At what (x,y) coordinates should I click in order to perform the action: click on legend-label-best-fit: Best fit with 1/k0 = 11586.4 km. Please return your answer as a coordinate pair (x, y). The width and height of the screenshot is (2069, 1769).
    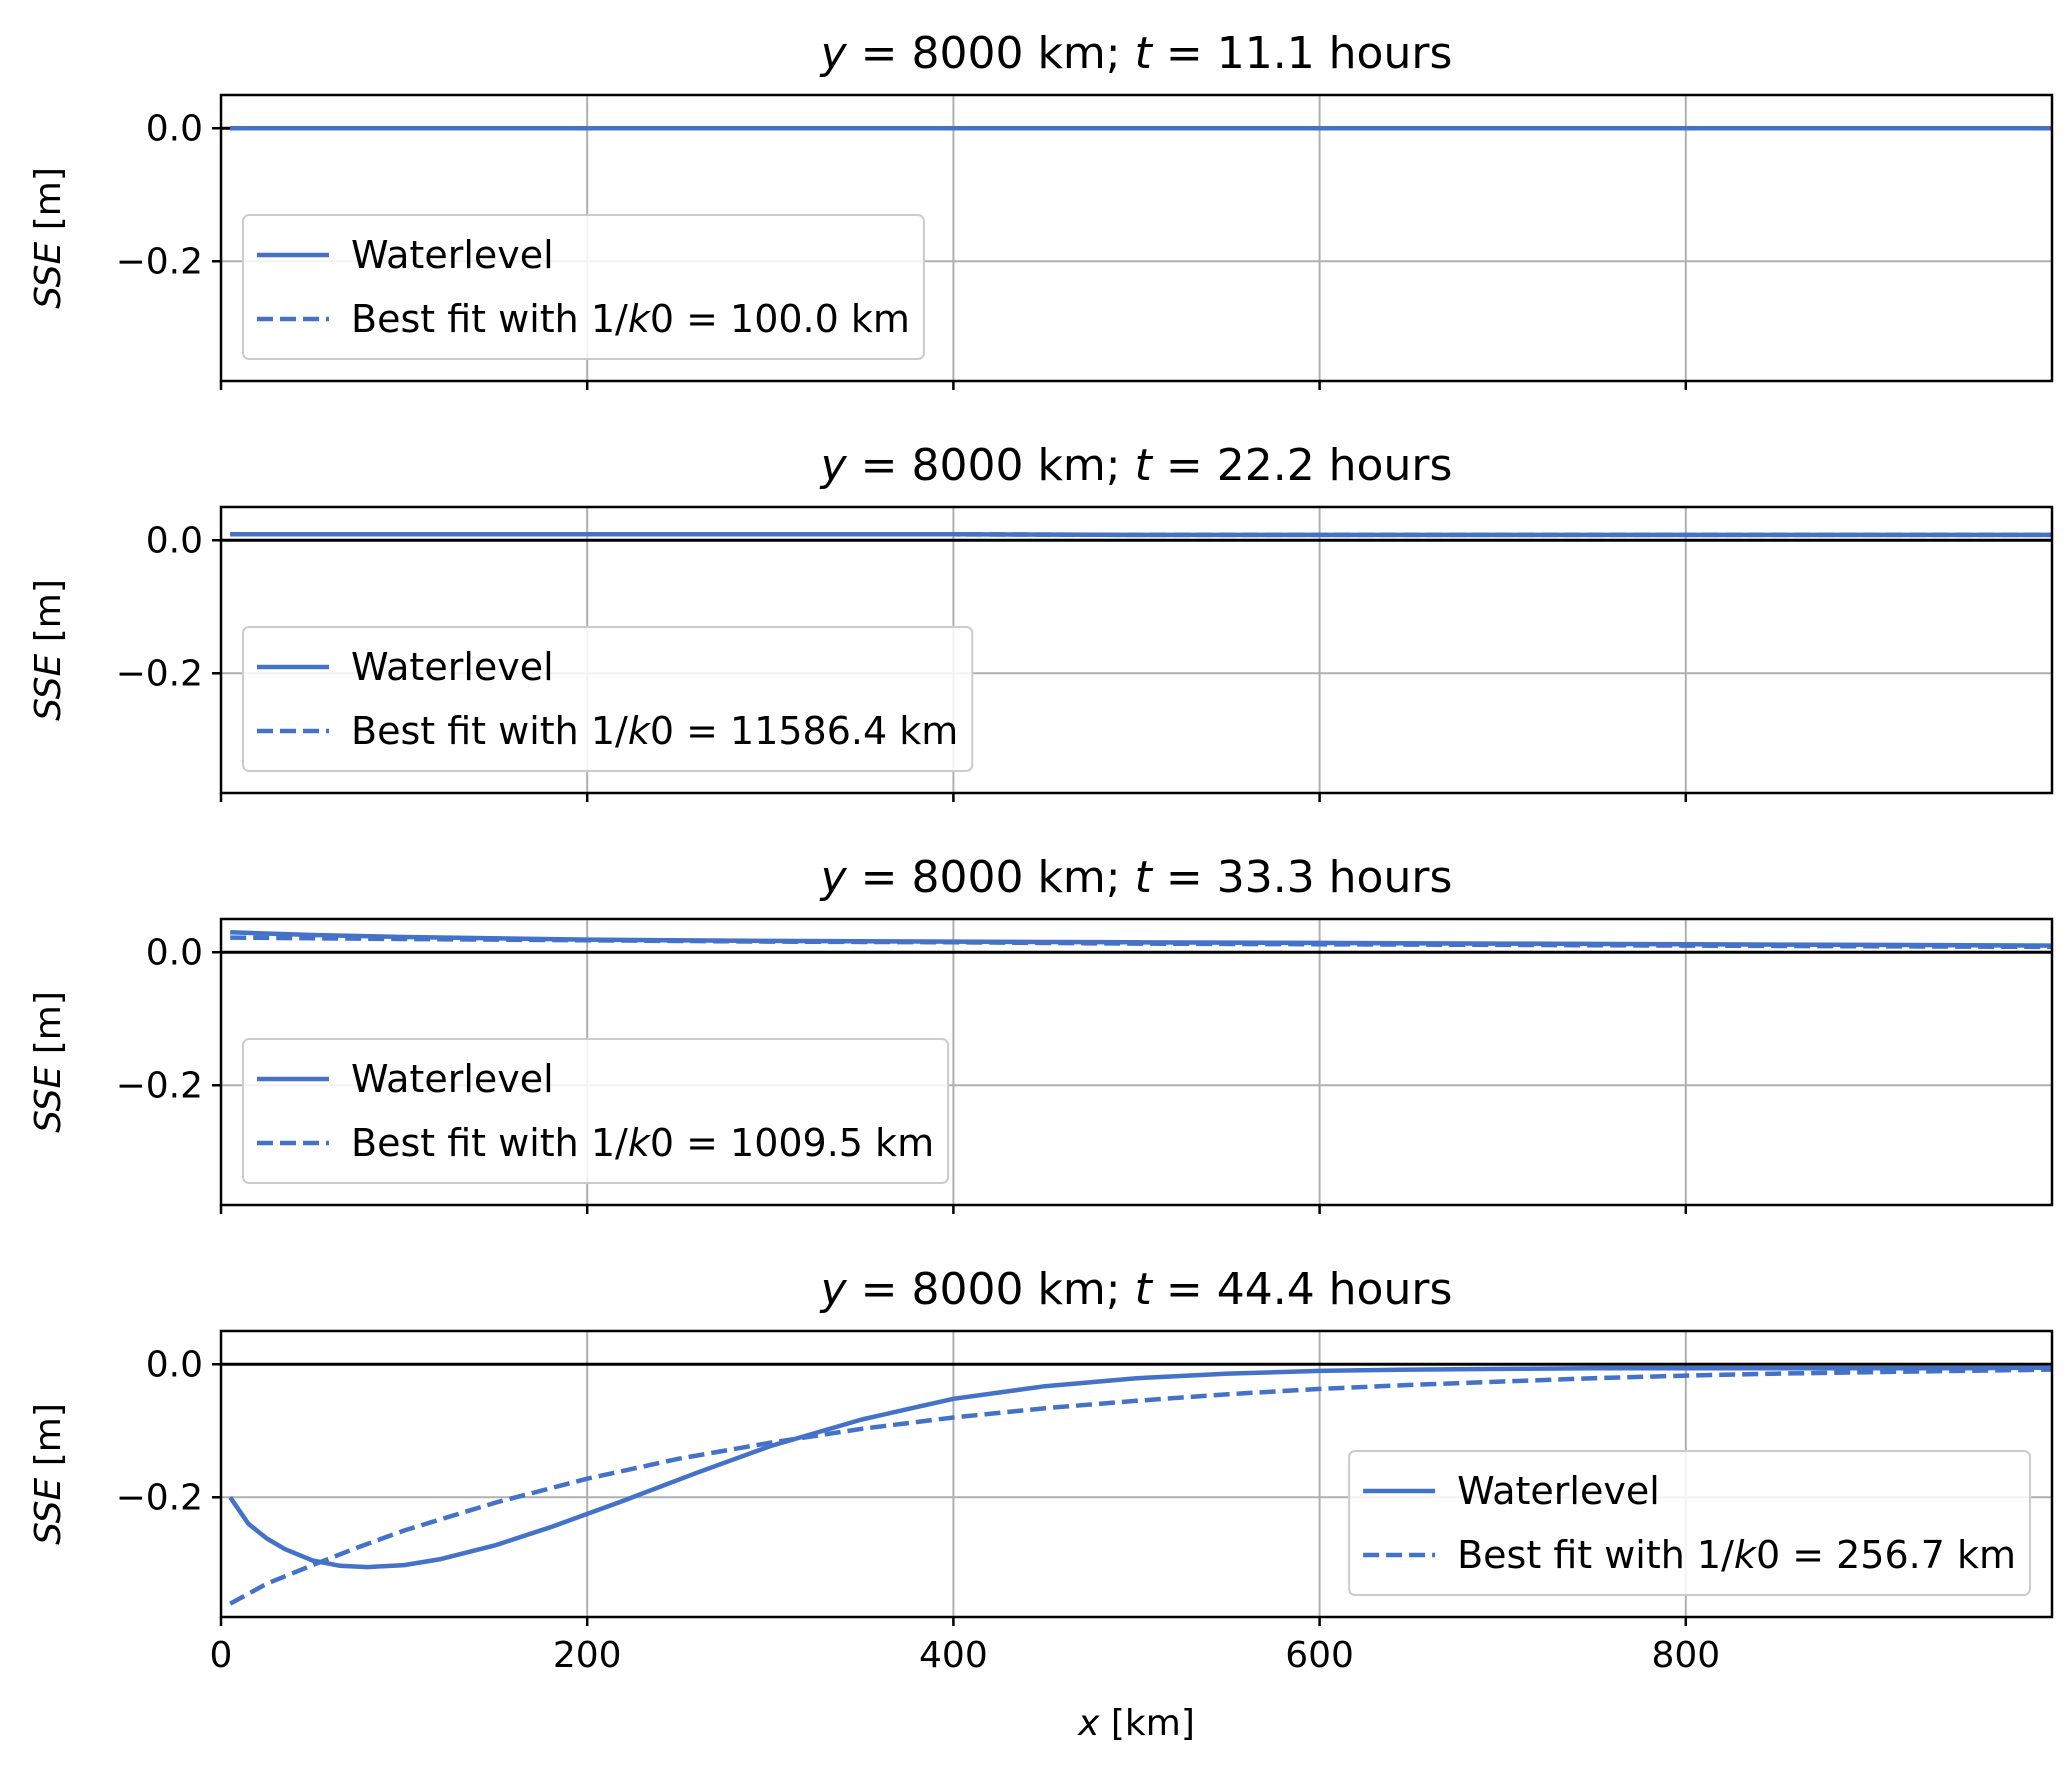
    Looking at the image, I should click on (654, 731).